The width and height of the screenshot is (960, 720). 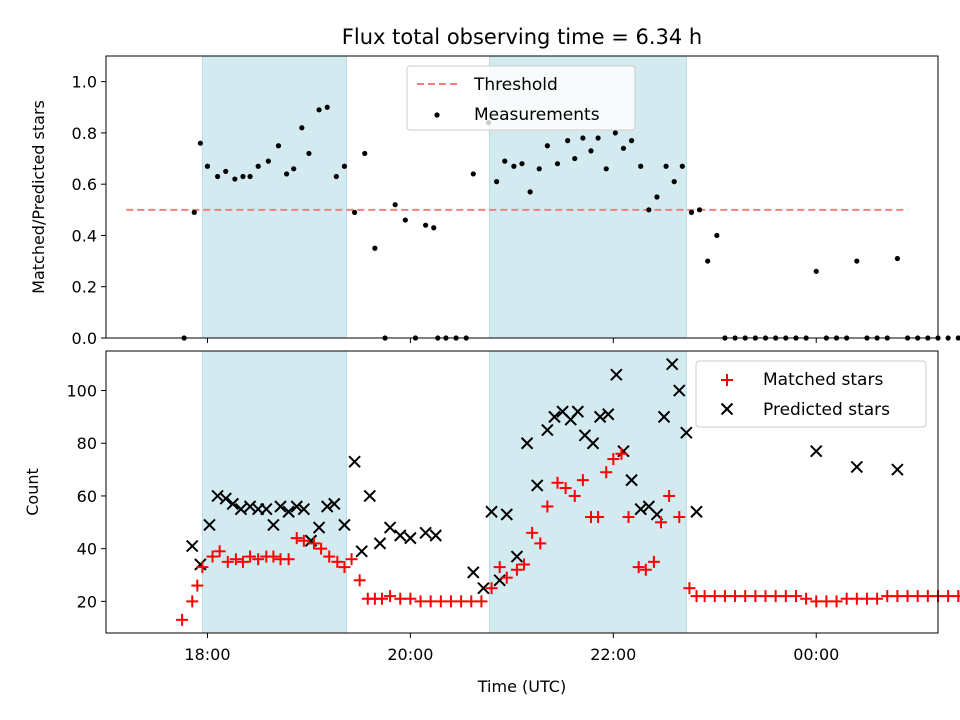 I want to click on legend-box-bottom, so click(x=811, y=394).